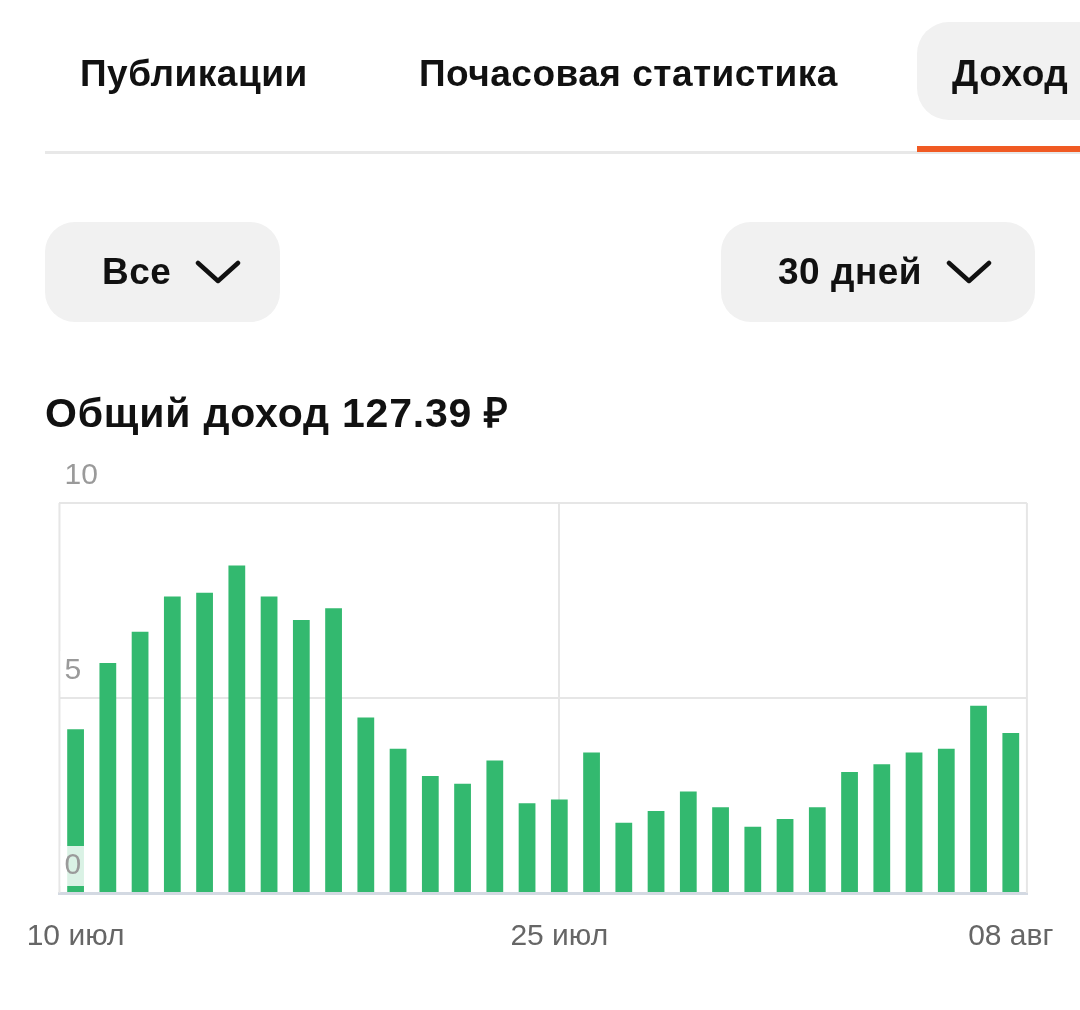 The width and height of the screenshot is (1080, 1010). I want to click on chart-title: Общий доход 127.39 ₽, so click(277, 413).